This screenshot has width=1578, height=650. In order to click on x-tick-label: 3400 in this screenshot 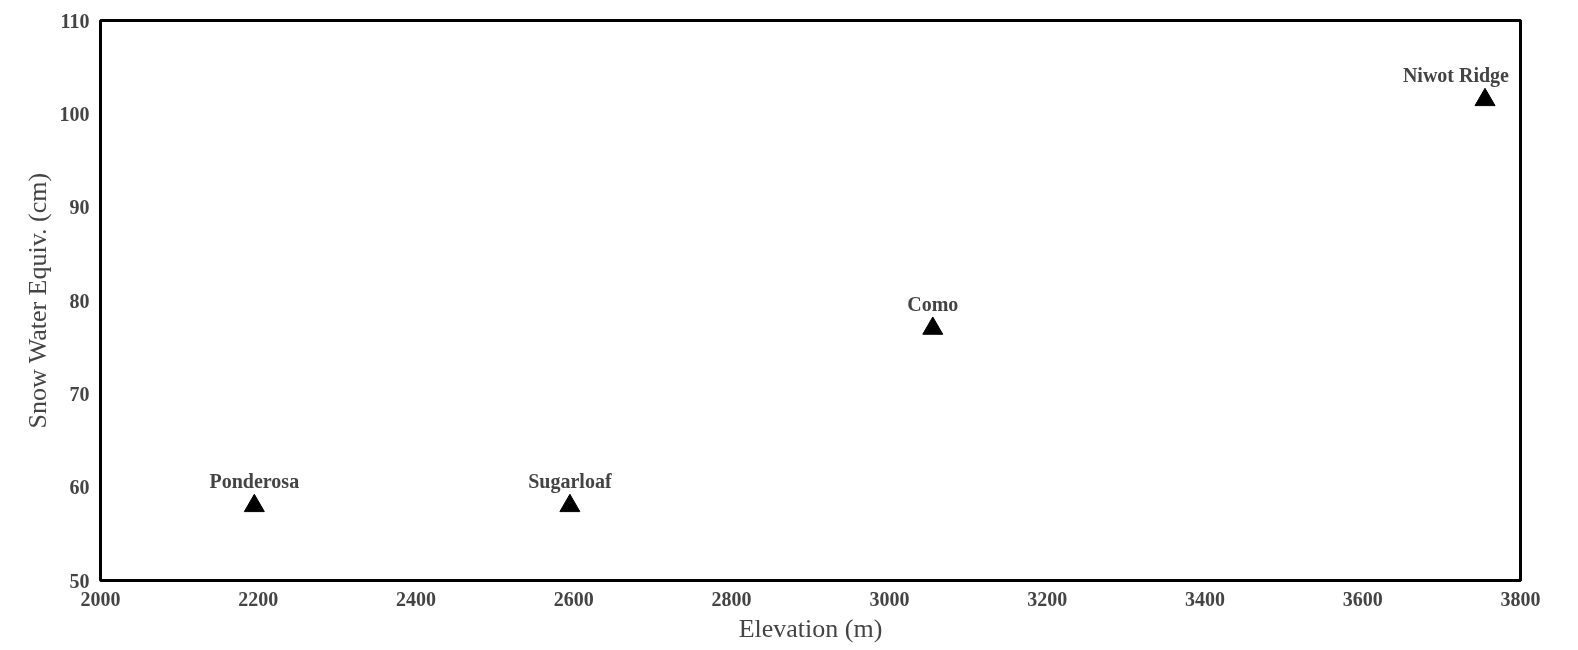, I will do `click(1204, 598)`.